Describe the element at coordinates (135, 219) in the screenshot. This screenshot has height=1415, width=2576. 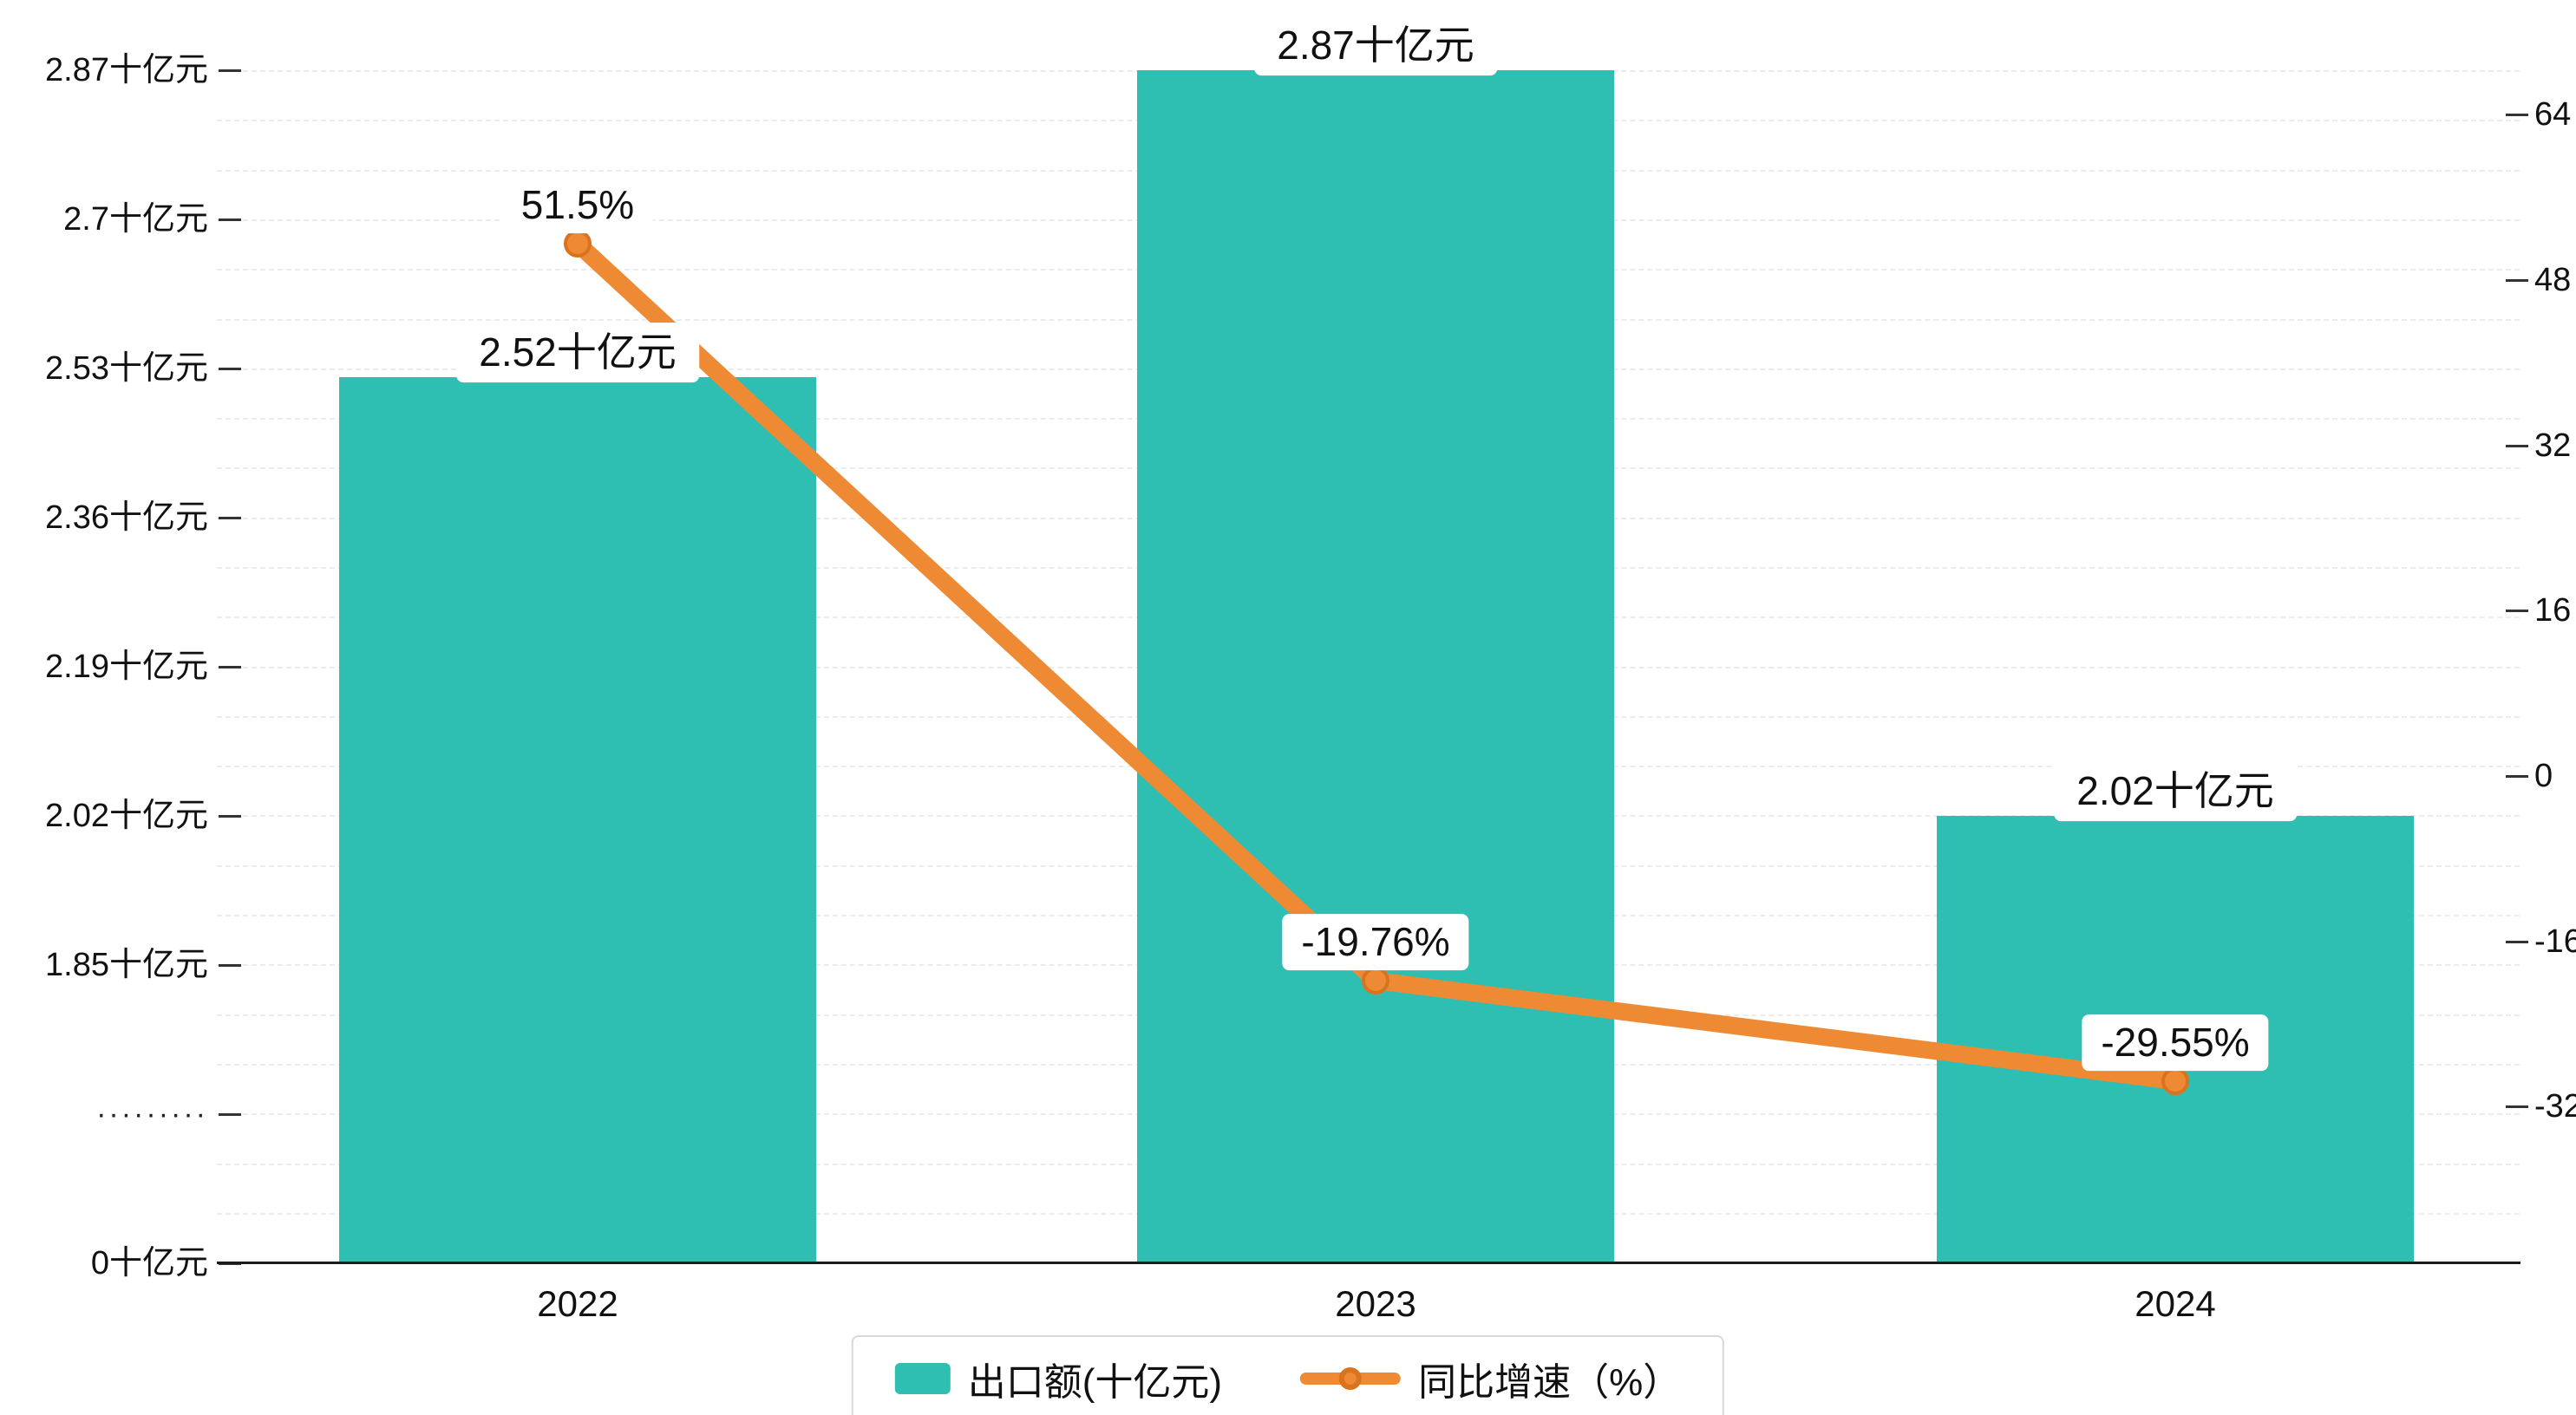
I see `left-axis-tick-label: 2.7十亿元` at that location.